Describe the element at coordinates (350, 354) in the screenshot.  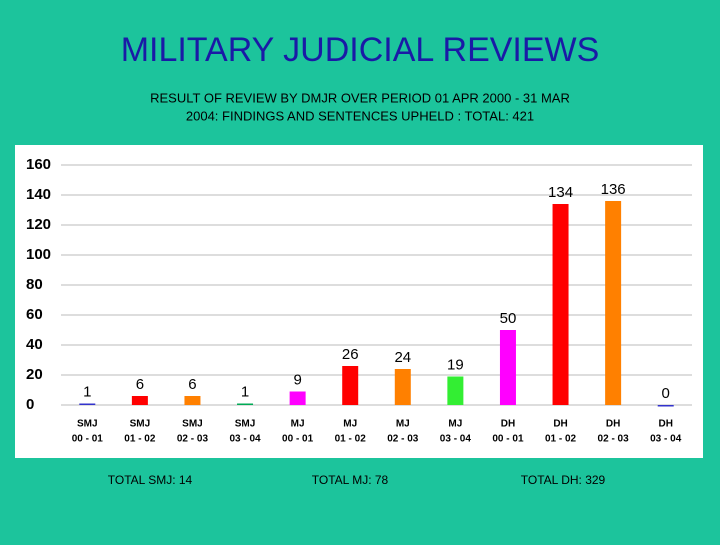
I see `value-label: 26` at that location.